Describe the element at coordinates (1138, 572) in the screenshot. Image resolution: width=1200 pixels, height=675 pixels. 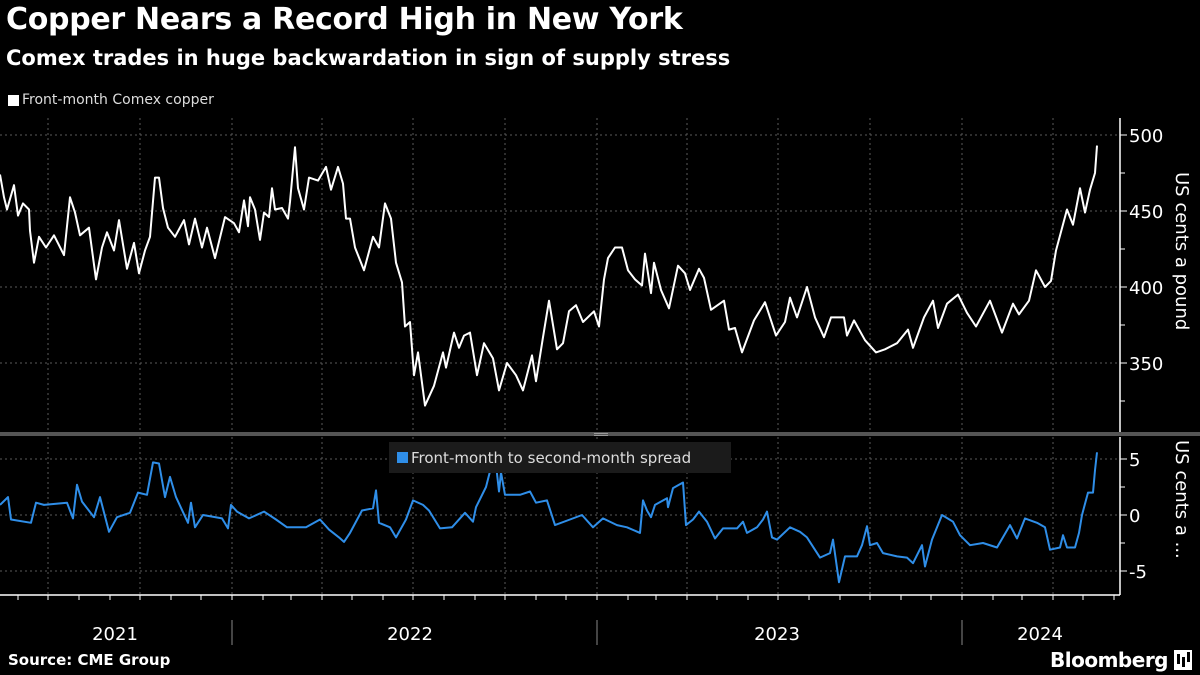
I see `y-tick-label-bottom: -5` at that location.